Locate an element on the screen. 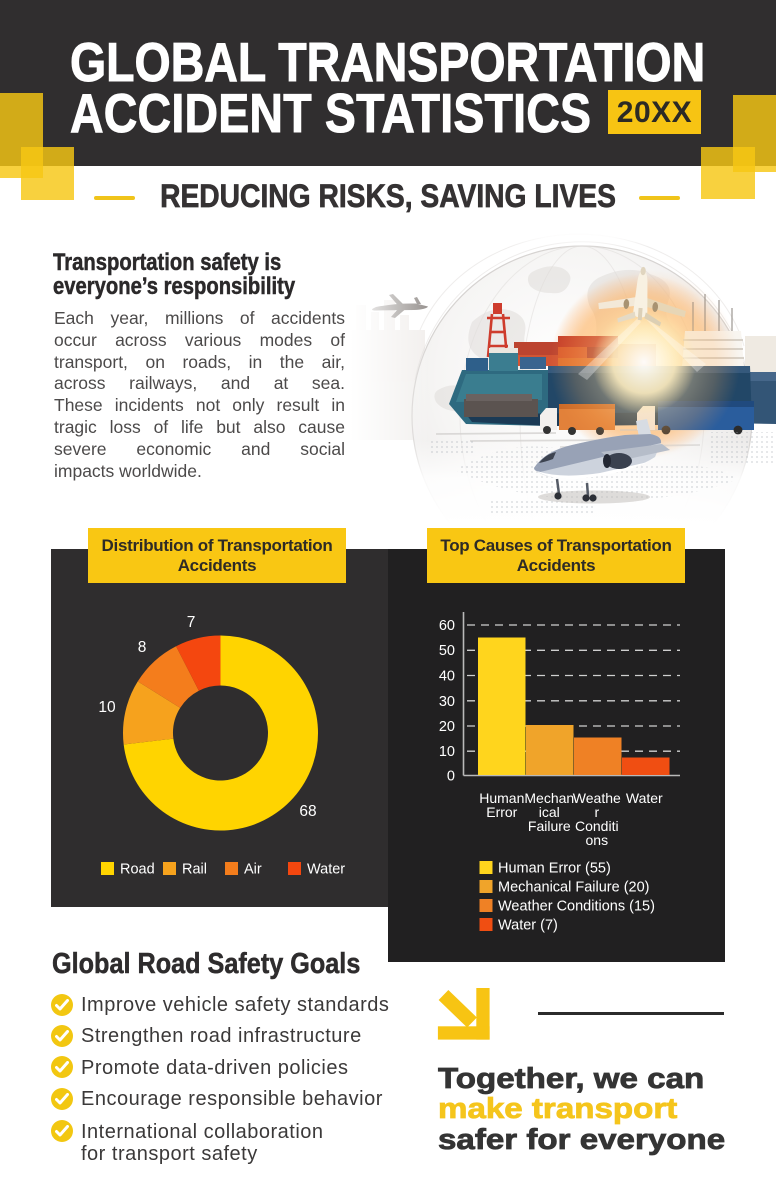 The image size is (776, 1200). svg-text: ical is located at coordinates (549, 812).